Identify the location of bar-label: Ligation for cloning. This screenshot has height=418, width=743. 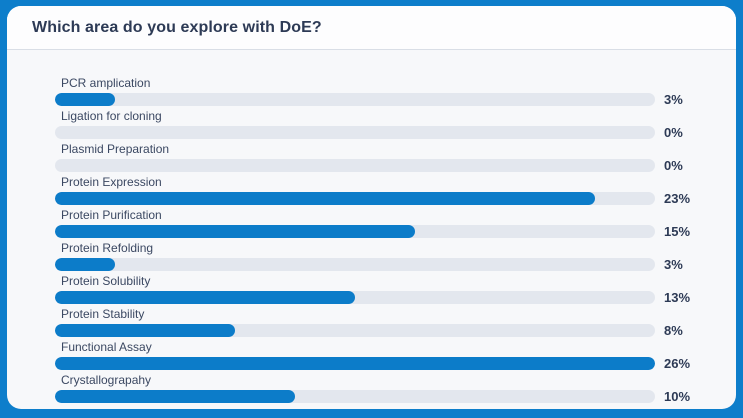
(111, 116).